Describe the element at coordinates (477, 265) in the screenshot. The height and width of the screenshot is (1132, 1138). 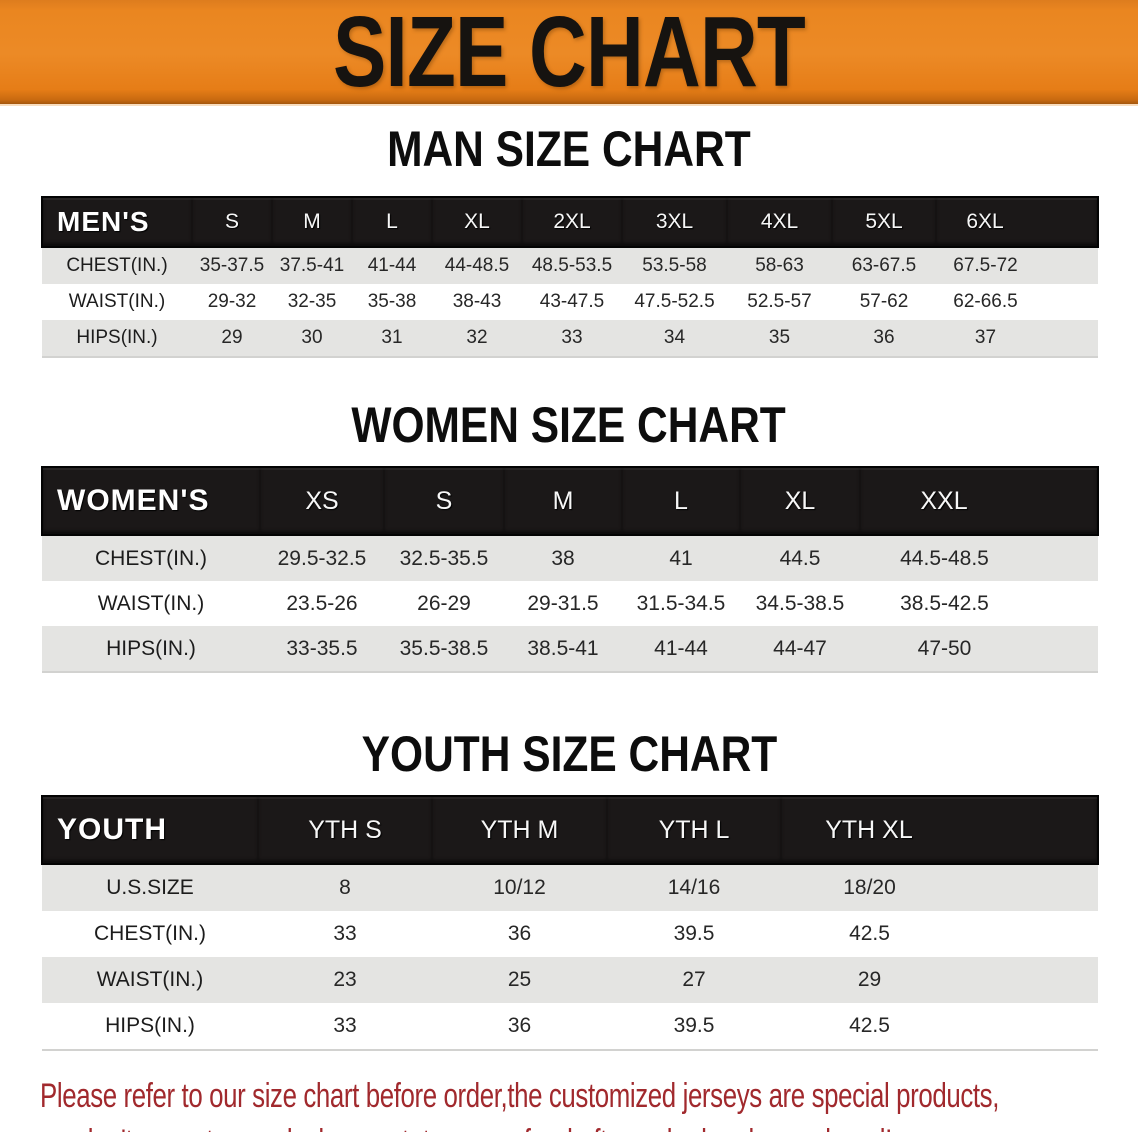
I see `table-cell: 44-48.5` at that location.